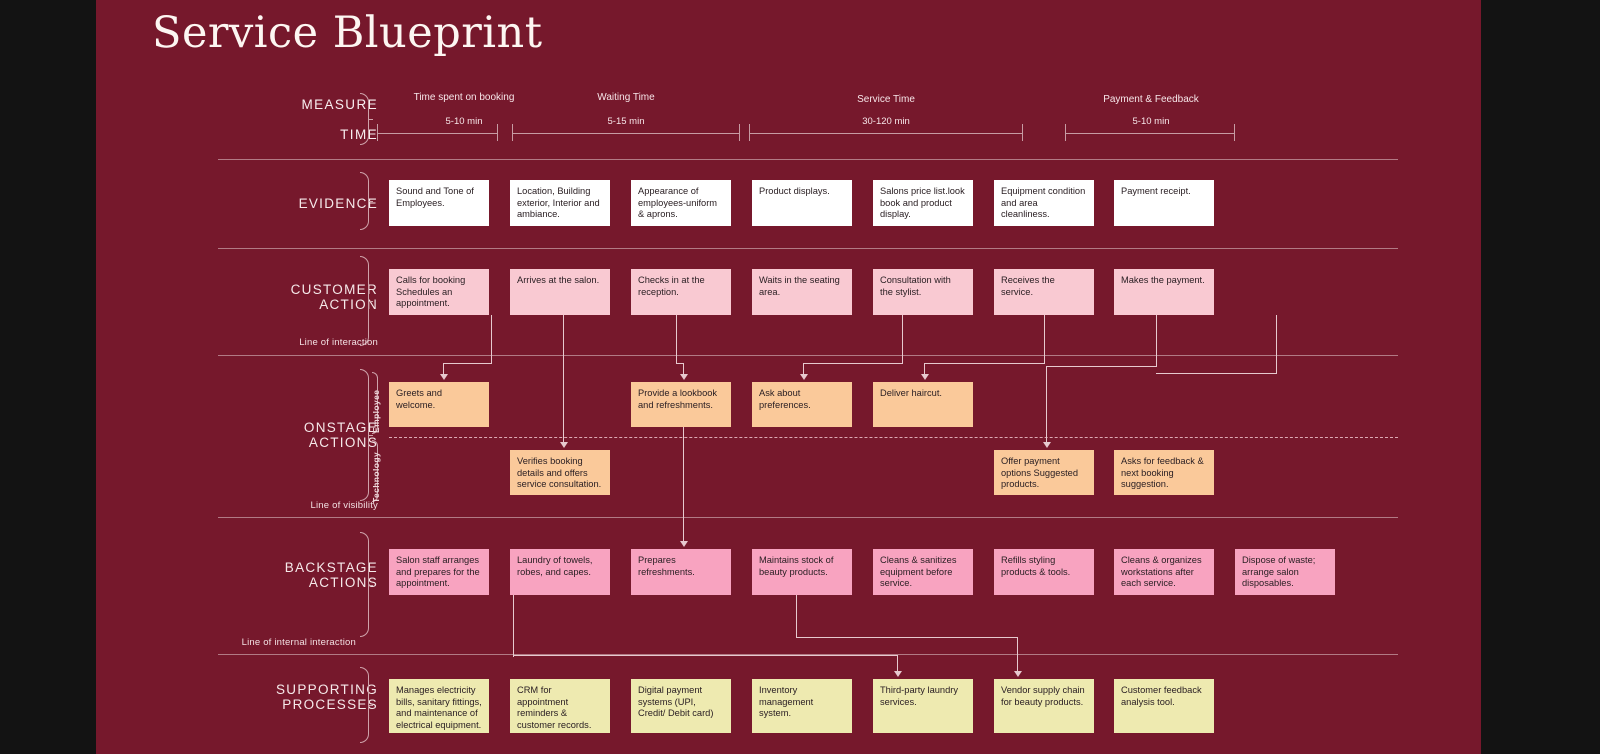 The height and width of the screenshot is (754, 1600). What do you see at coordinates (348, 304) in the screenshot?
I see `row-label-customer-action-2: ACTION` at bounding box center [348, 304].